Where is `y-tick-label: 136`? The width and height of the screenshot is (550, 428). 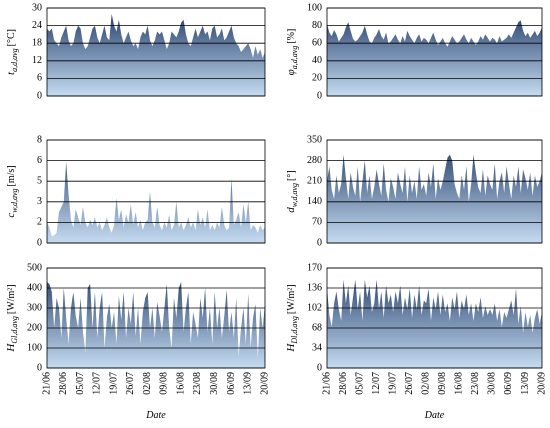 y-tick-label: 136 is located at coordinates (314, 287).